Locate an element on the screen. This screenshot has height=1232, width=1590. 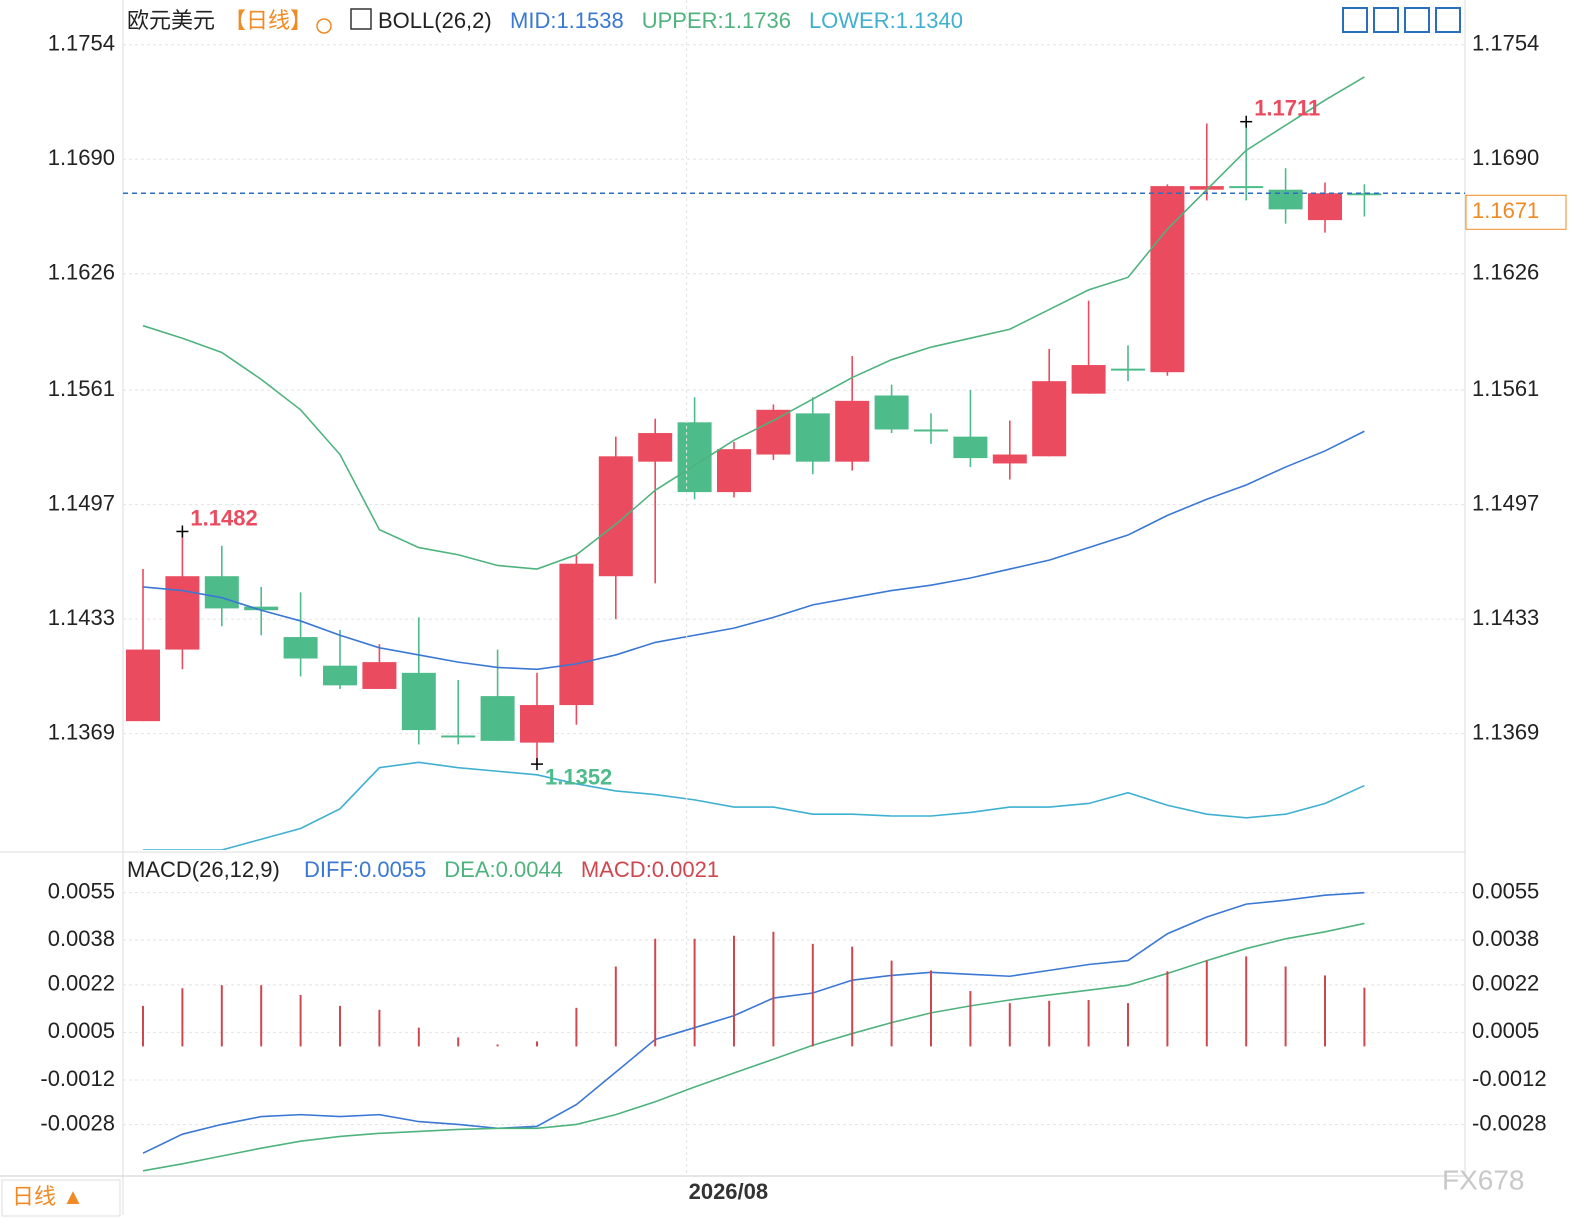
period-button is located at coordinates (61, 1198).